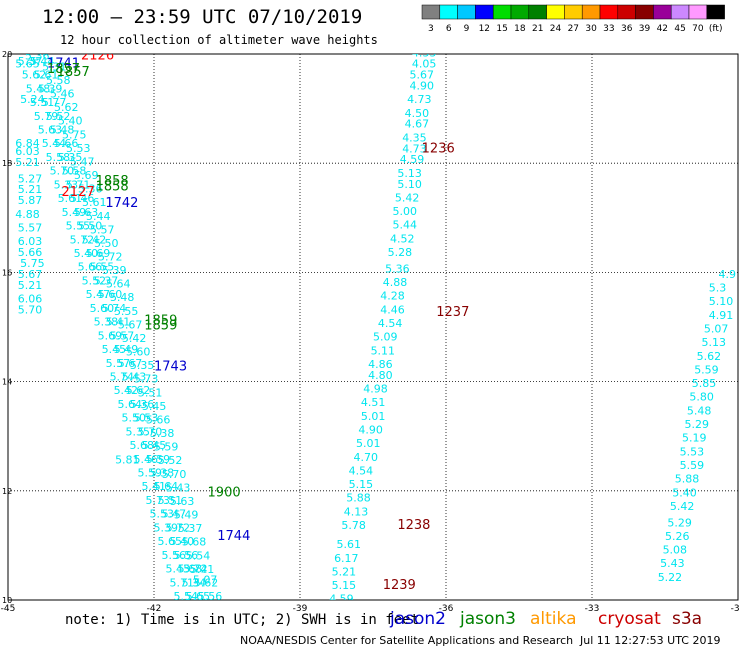 This screenshot has width=740, height=650. Describe the element at coordinates (424, 53) in the screenshot. I see `swh-value: 4.33` at that location.